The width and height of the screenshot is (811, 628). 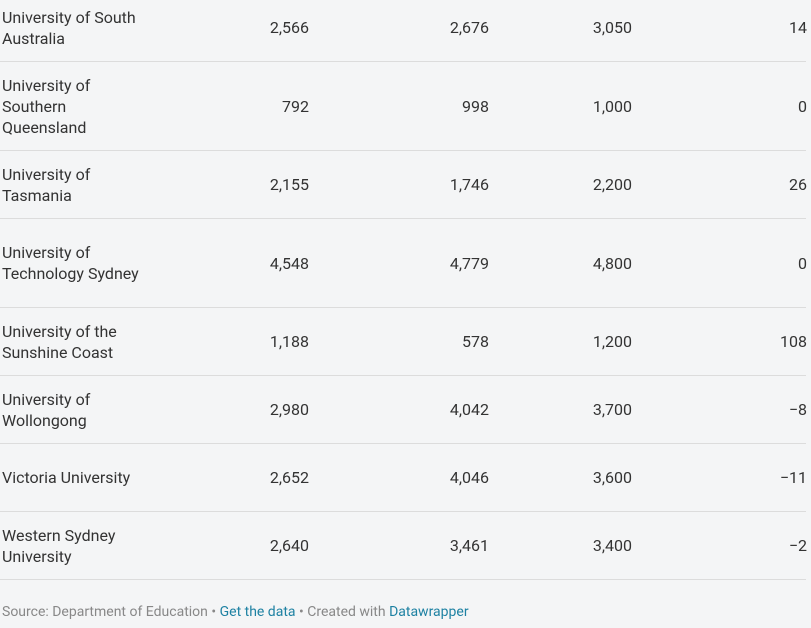 I want to click on cell-value: 2,652, so click(x=289, y=477).